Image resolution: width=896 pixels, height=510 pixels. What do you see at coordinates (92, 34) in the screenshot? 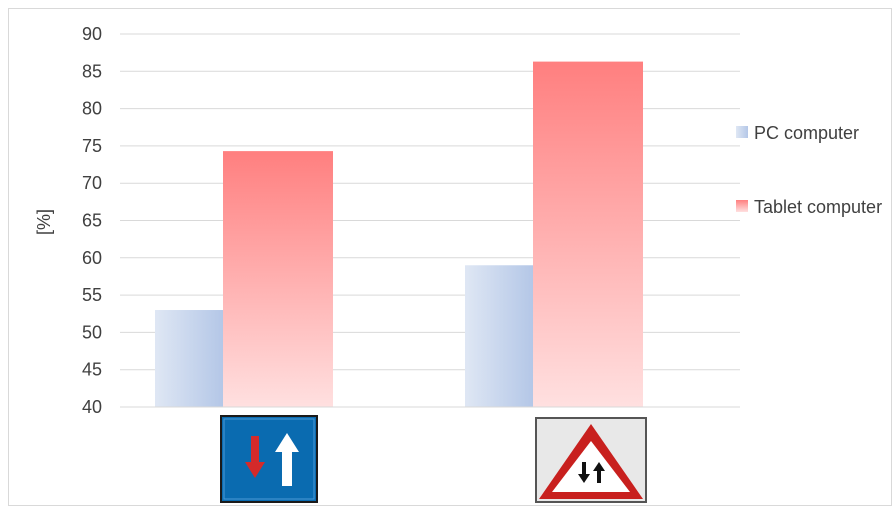
I see `y-tick-label: 90` at bounding box center [92, 34].